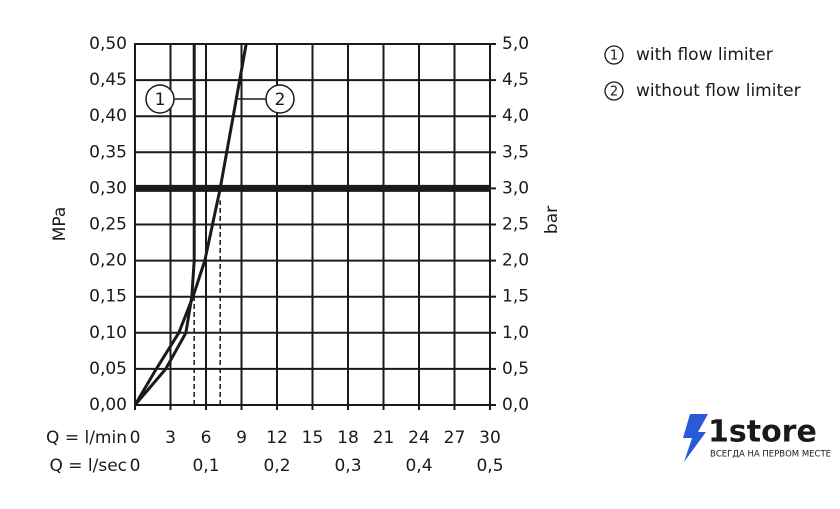 The width and height of the screenshot is (840, 509). What do you see at coordinates (515, 44) in the screenshot?
I see `y2-tick-label: 5,0` at bounding box center [515, 44].